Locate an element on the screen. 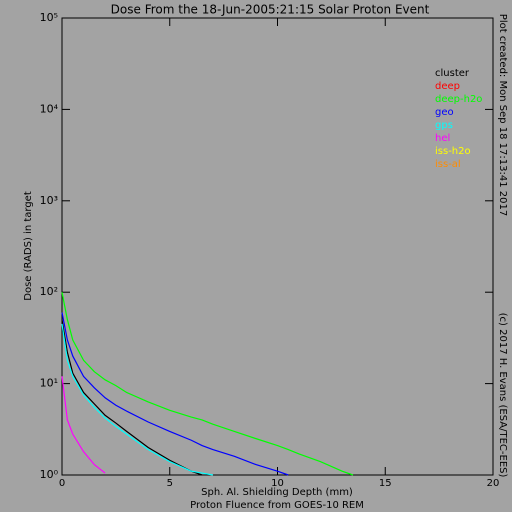 This screenshot has height=512, width=512. legend-label: iss-h2o is located at coordinates (453, 151).